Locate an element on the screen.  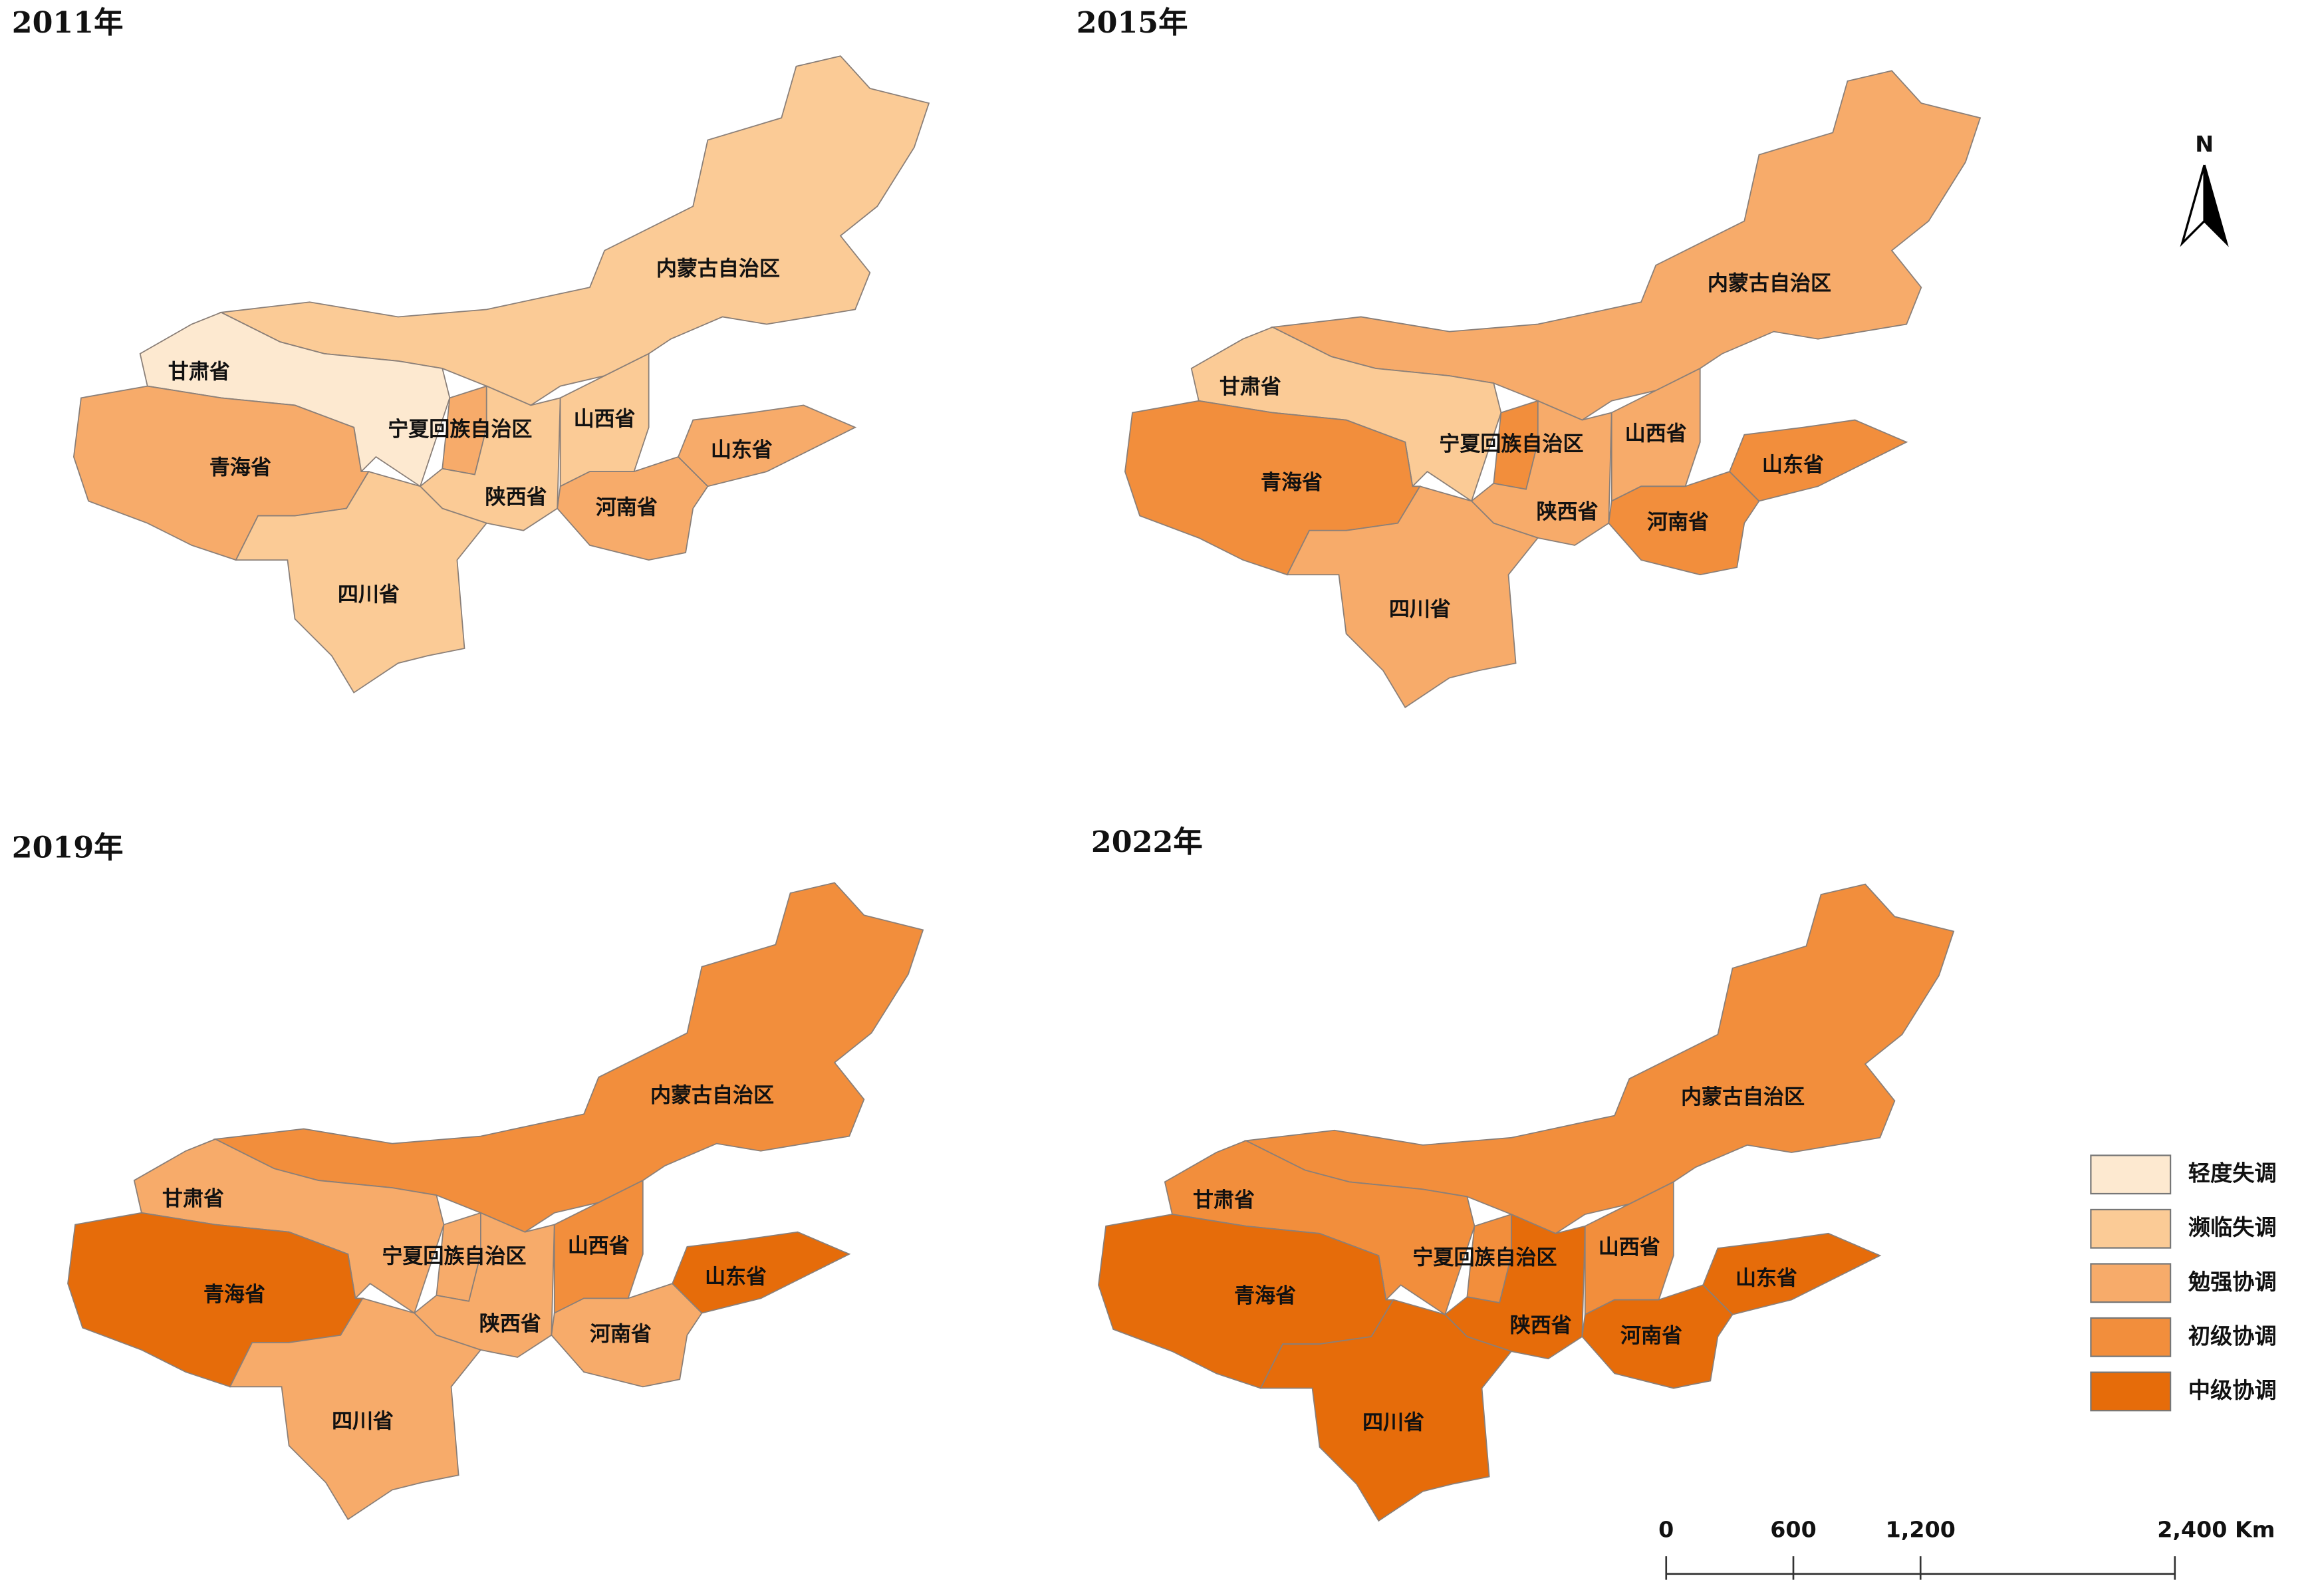
north-label: N is located at coordinates (2204, 144).